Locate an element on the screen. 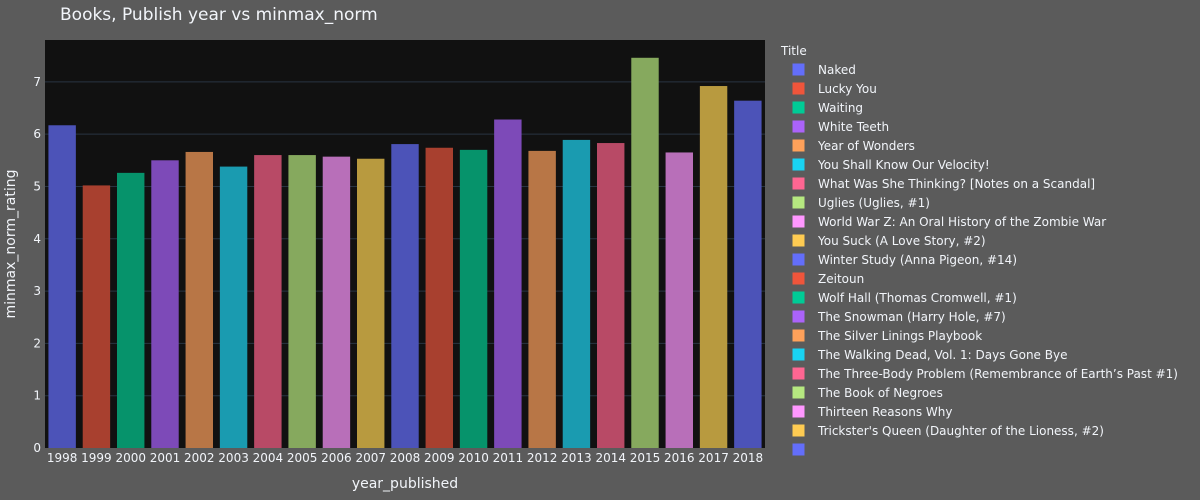 The height and width of the screenshot is (500, 1200). bar-2011 is located at coordinates (508, 283).